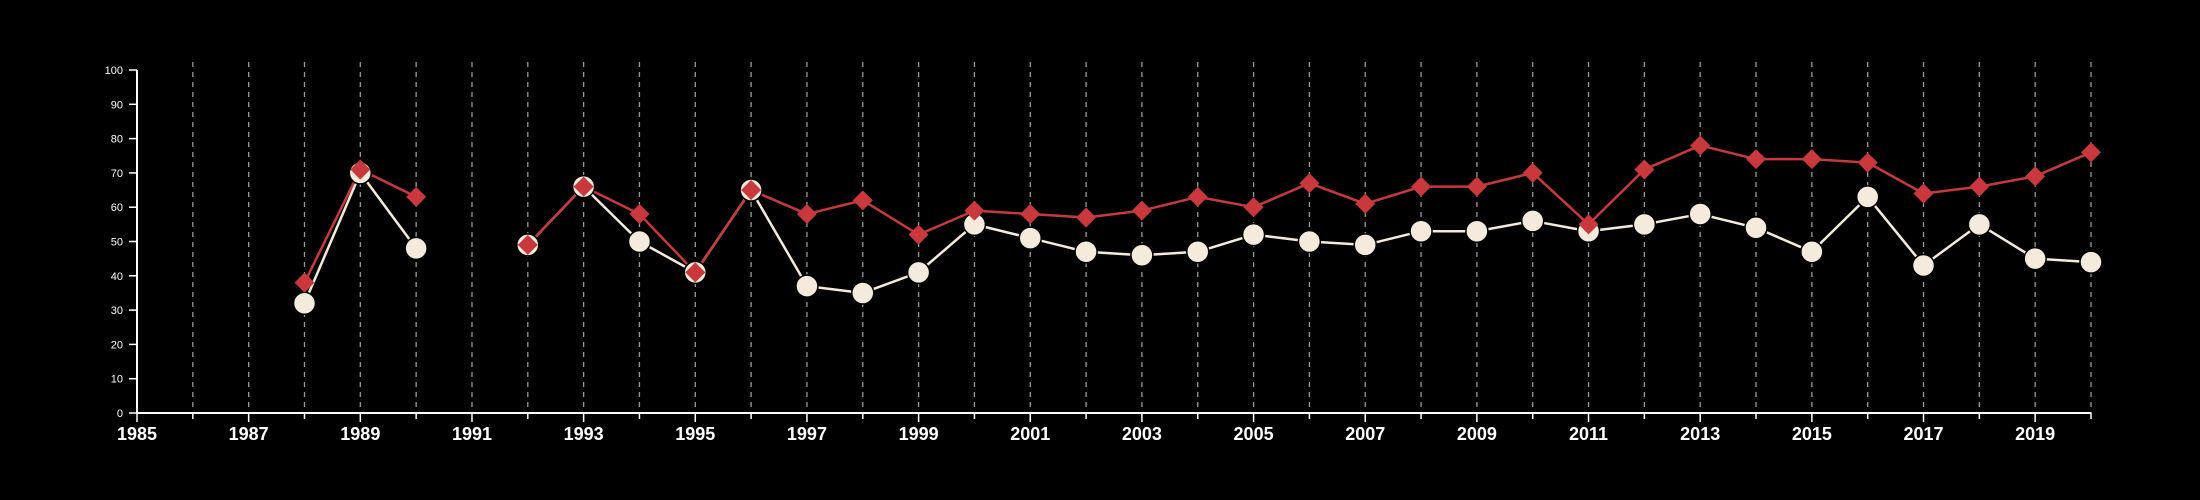 The height and width of the screenshot is (500, 2200). I want to click on x-tick-label-2007: 2007, so click(1365, 434).